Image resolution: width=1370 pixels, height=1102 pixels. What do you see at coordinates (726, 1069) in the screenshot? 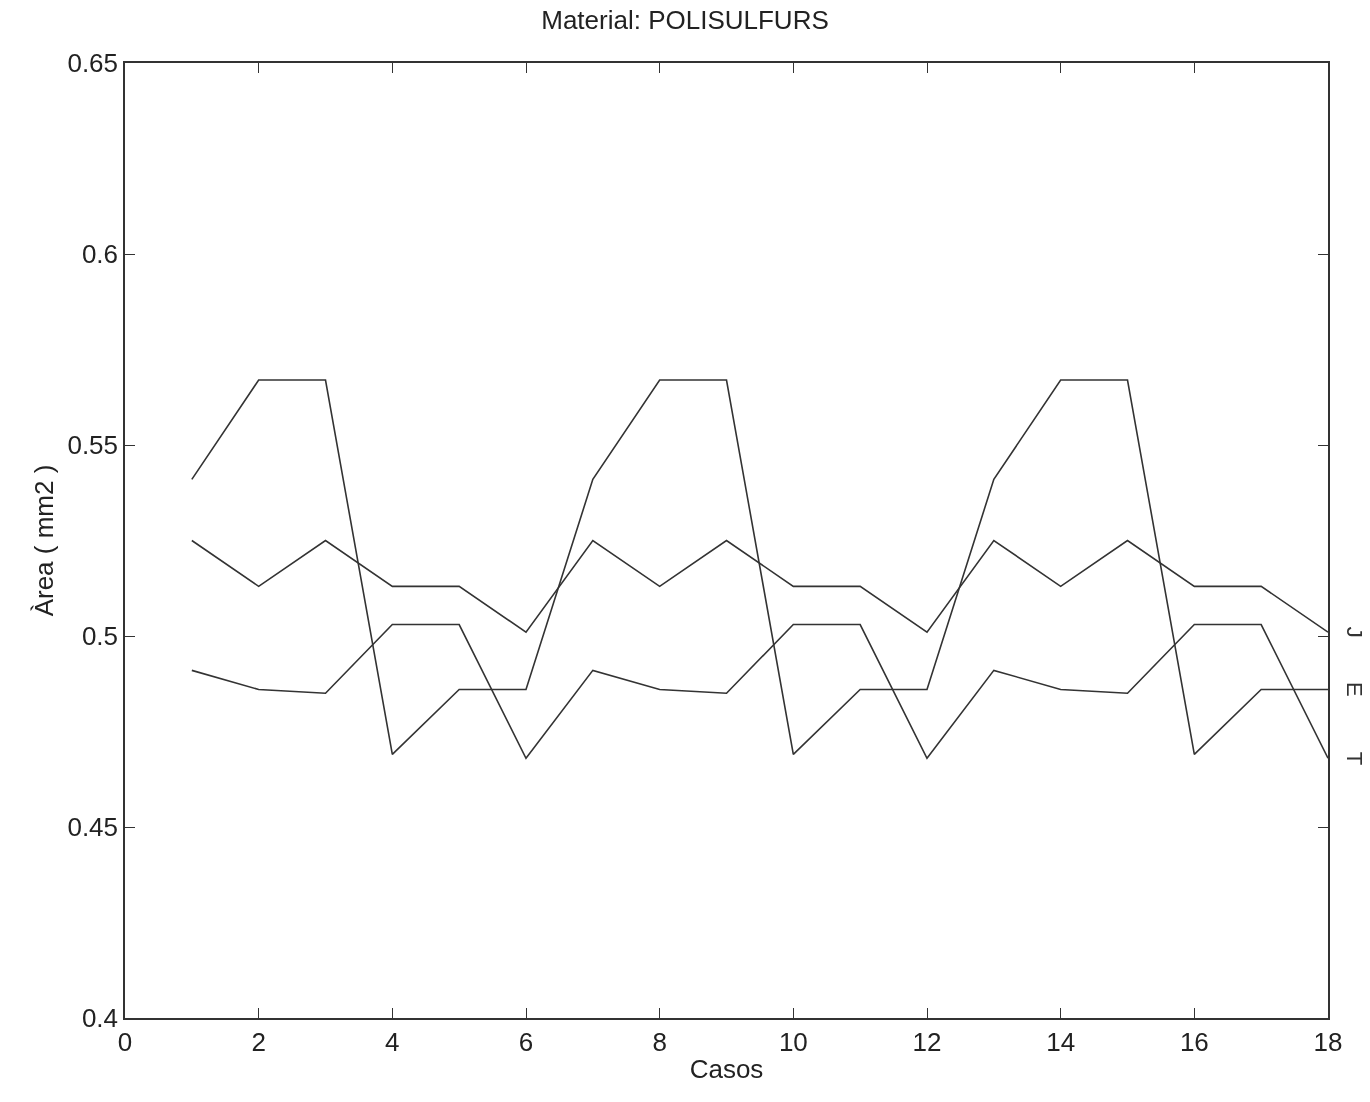
I see `x-axis-title: Casos` at bounding box center [726, 1069].